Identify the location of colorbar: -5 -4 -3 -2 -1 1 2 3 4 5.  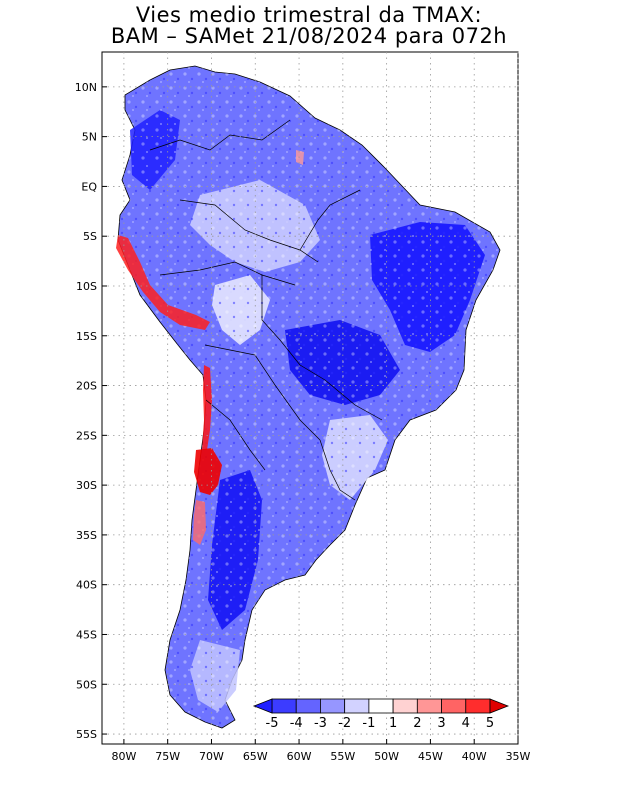
(381, 714).